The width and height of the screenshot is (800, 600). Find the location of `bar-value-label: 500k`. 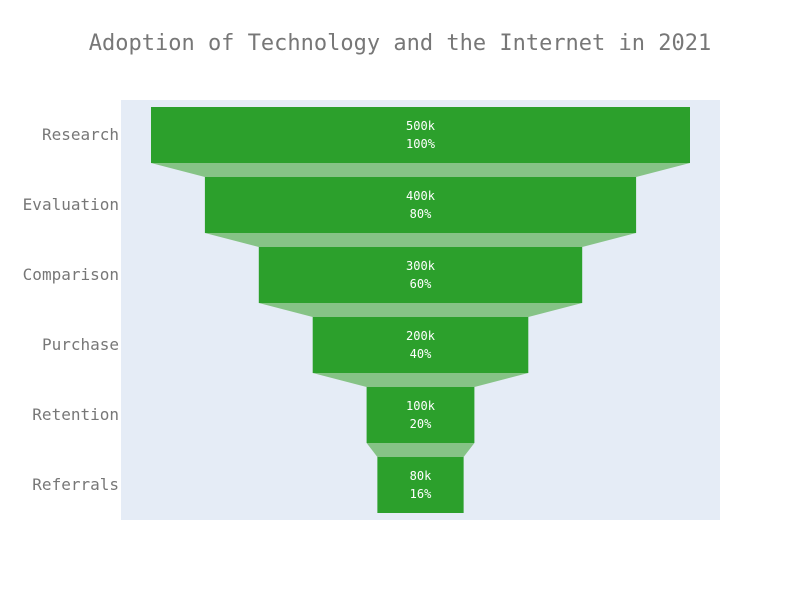

bar-value-label: 500k is located at coordinates (421, 126).